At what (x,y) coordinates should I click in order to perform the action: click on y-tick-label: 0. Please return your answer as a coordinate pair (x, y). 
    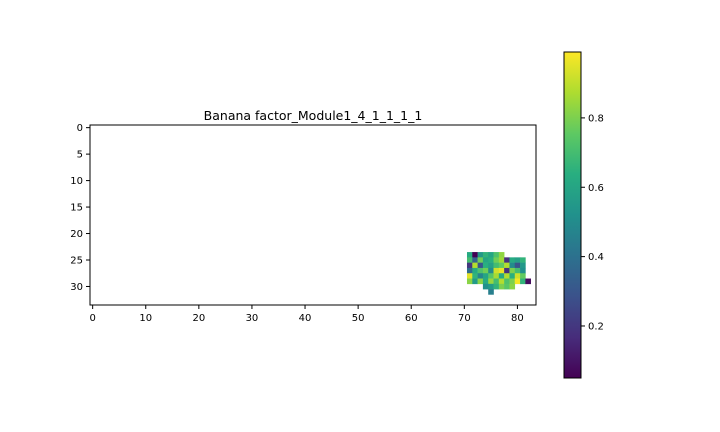
    Looking at the image, I should click on (80, 128).